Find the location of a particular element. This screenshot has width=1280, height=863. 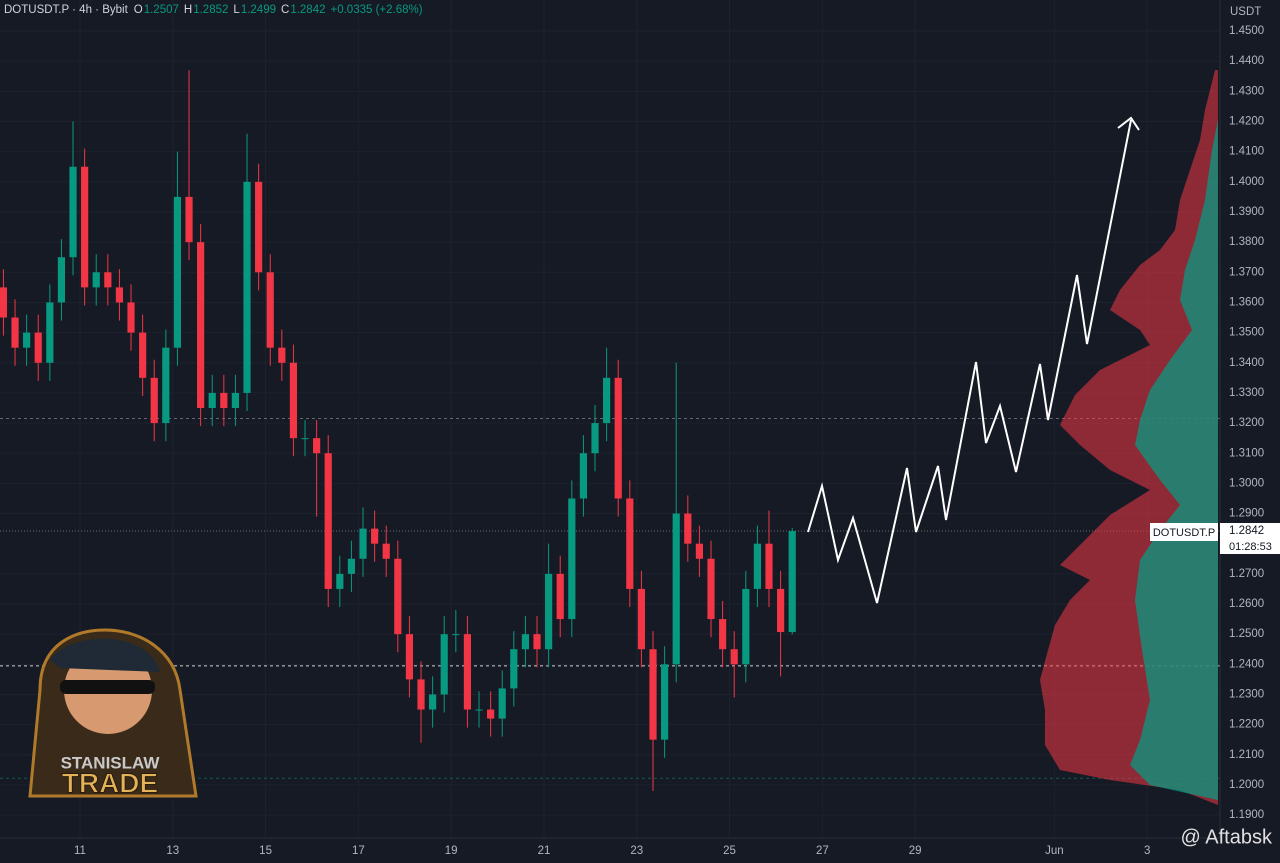

logo-cap is located at coordinates (105, 655).